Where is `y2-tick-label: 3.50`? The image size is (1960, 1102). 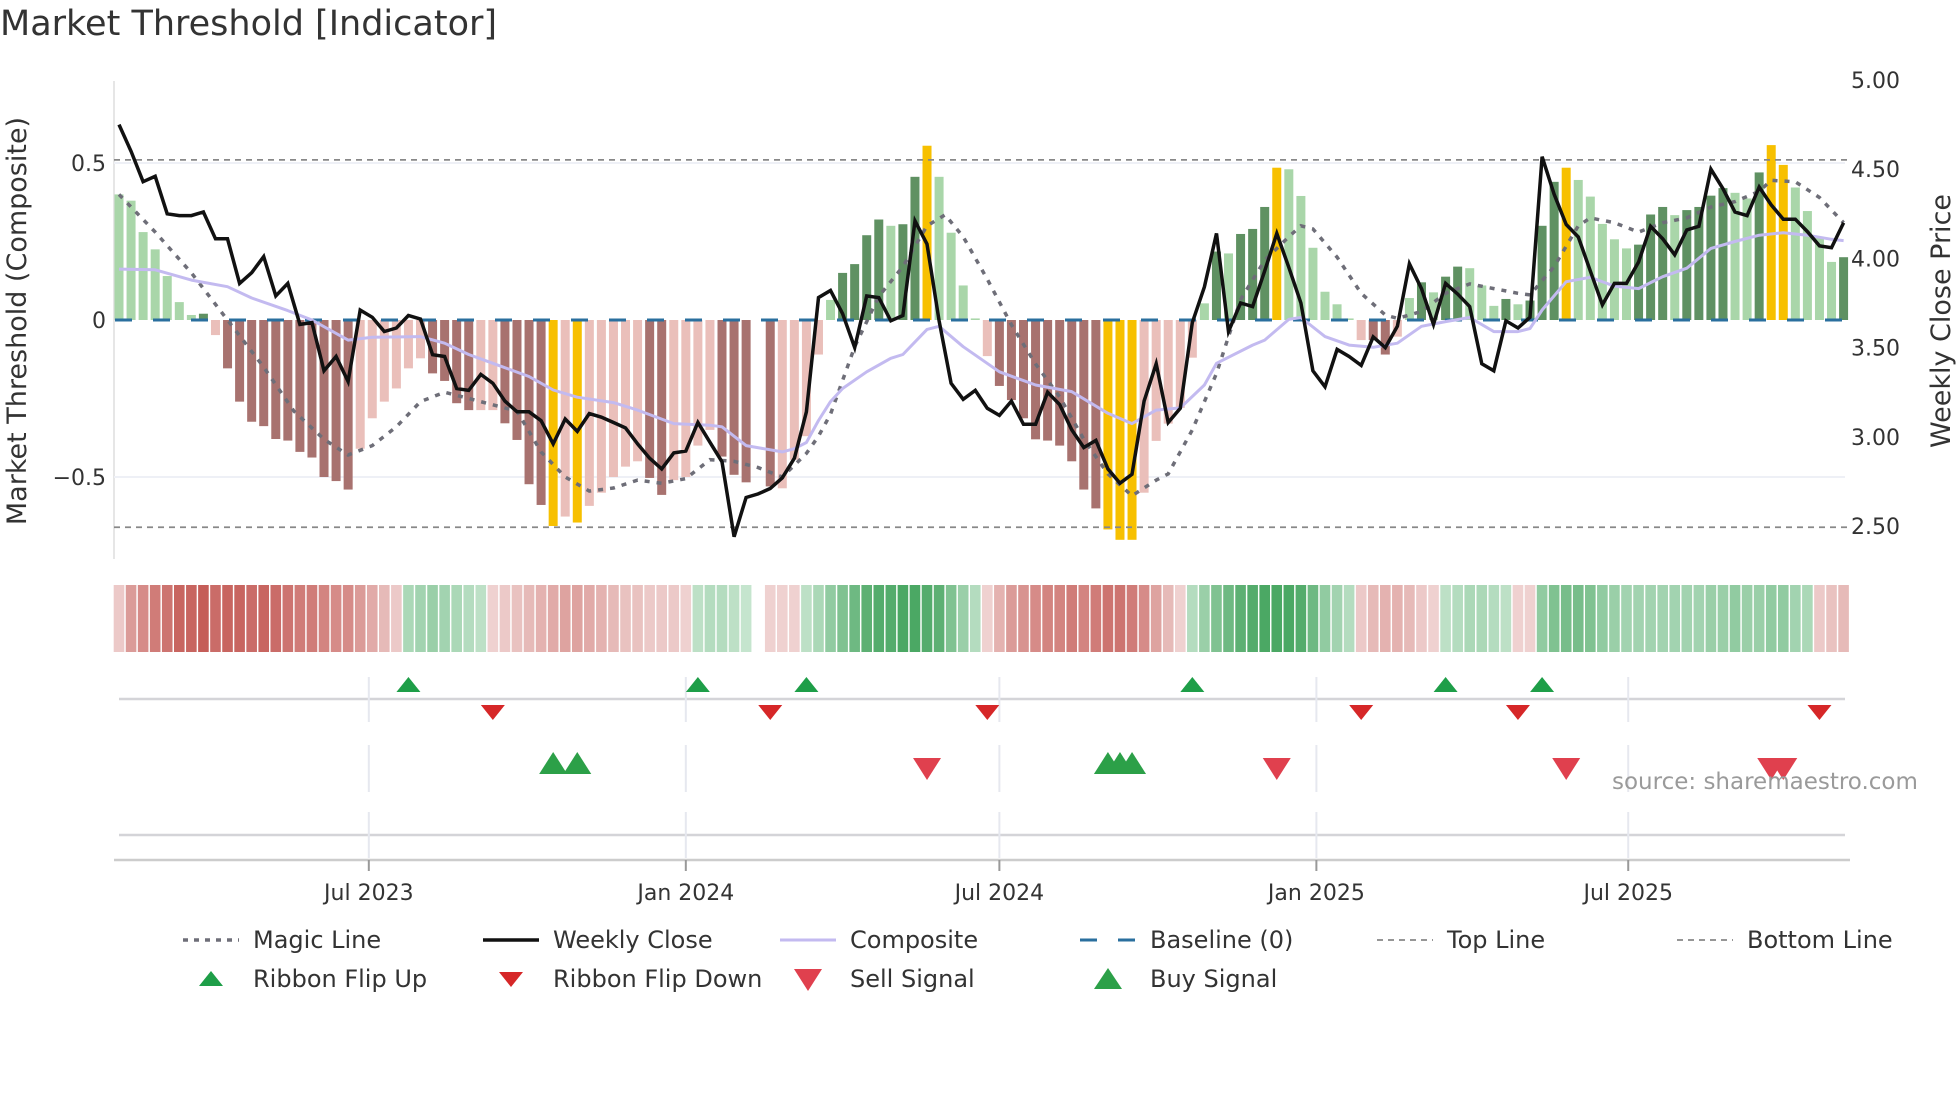 y2-tick-label: 3.50 is located at coordinates (1875, 349).